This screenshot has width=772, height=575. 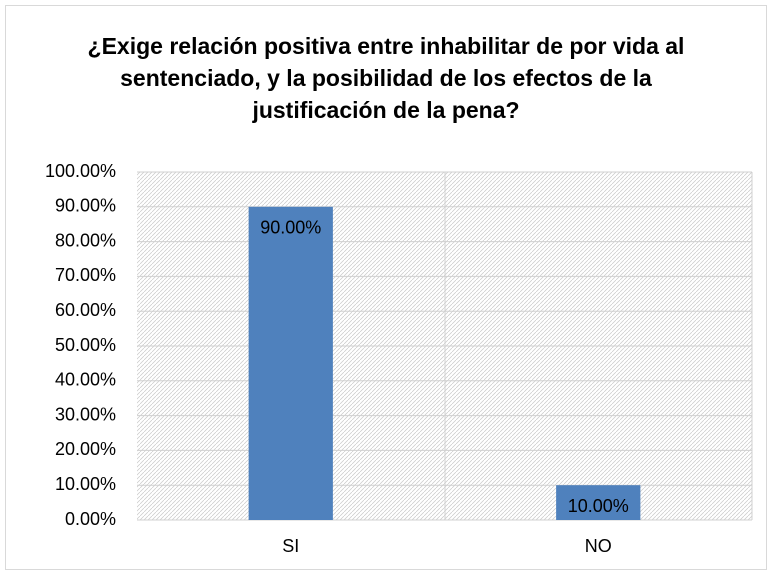 What do you see at coordinates (290, 546) in the screenshot?
I see `x-tick-label: SI` at bounding box center [290, 546].